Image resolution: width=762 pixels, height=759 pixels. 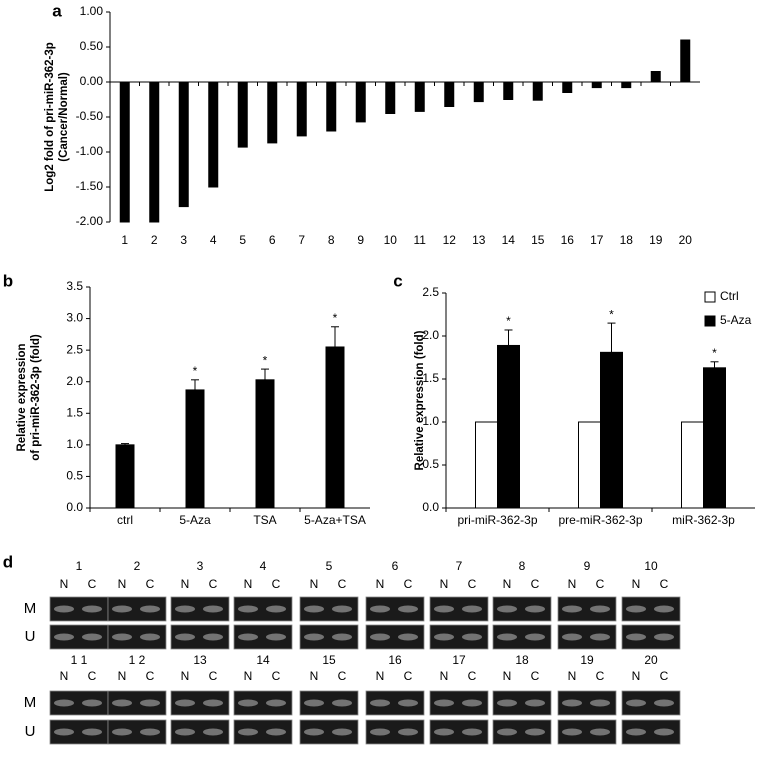 What do you see at coordinates (459, 660) in the screenshot?
I see `lane-label: 17` at bounding box center [459, 660].